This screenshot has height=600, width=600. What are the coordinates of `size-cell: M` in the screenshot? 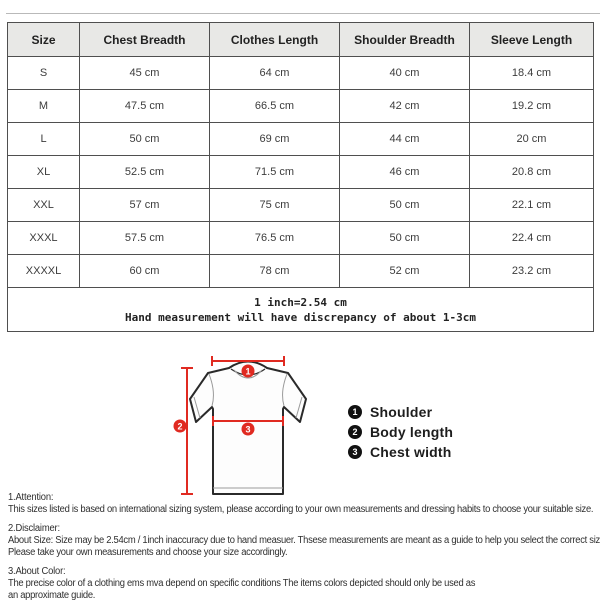 It's located at (43, 106).